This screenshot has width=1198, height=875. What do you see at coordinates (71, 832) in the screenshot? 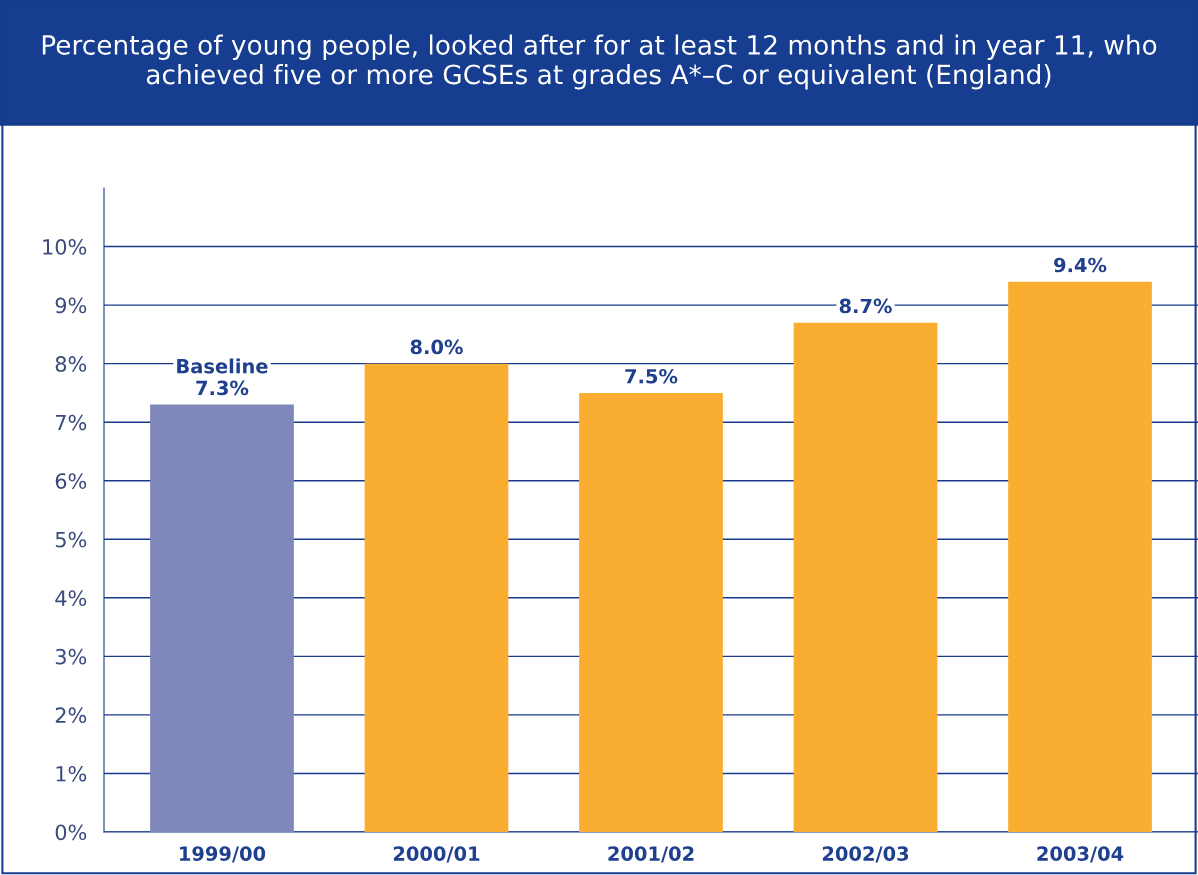
I see `y-tick-label: 0%` at bounding box center [71, 832].